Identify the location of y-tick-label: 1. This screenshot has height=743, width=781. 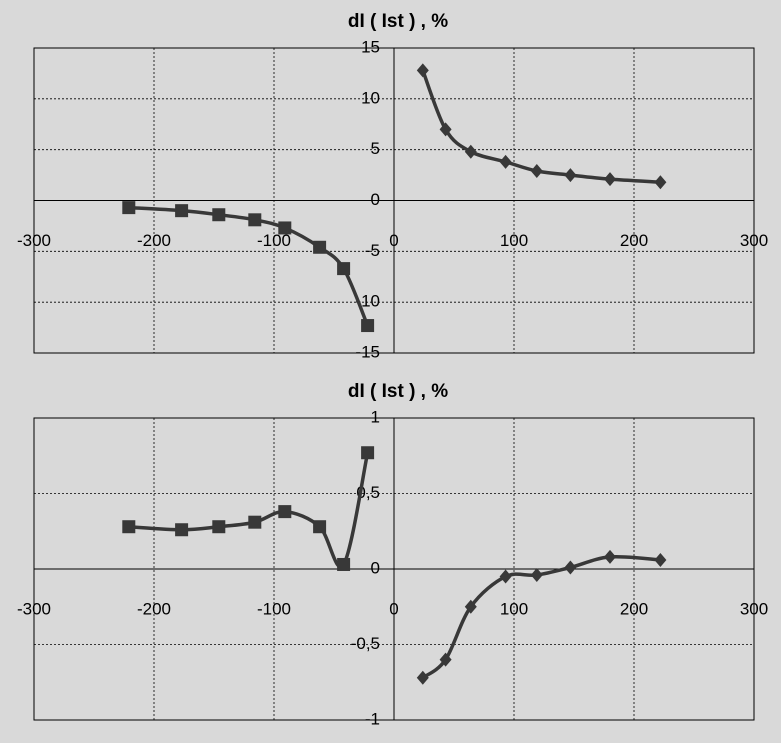
(375, 416).